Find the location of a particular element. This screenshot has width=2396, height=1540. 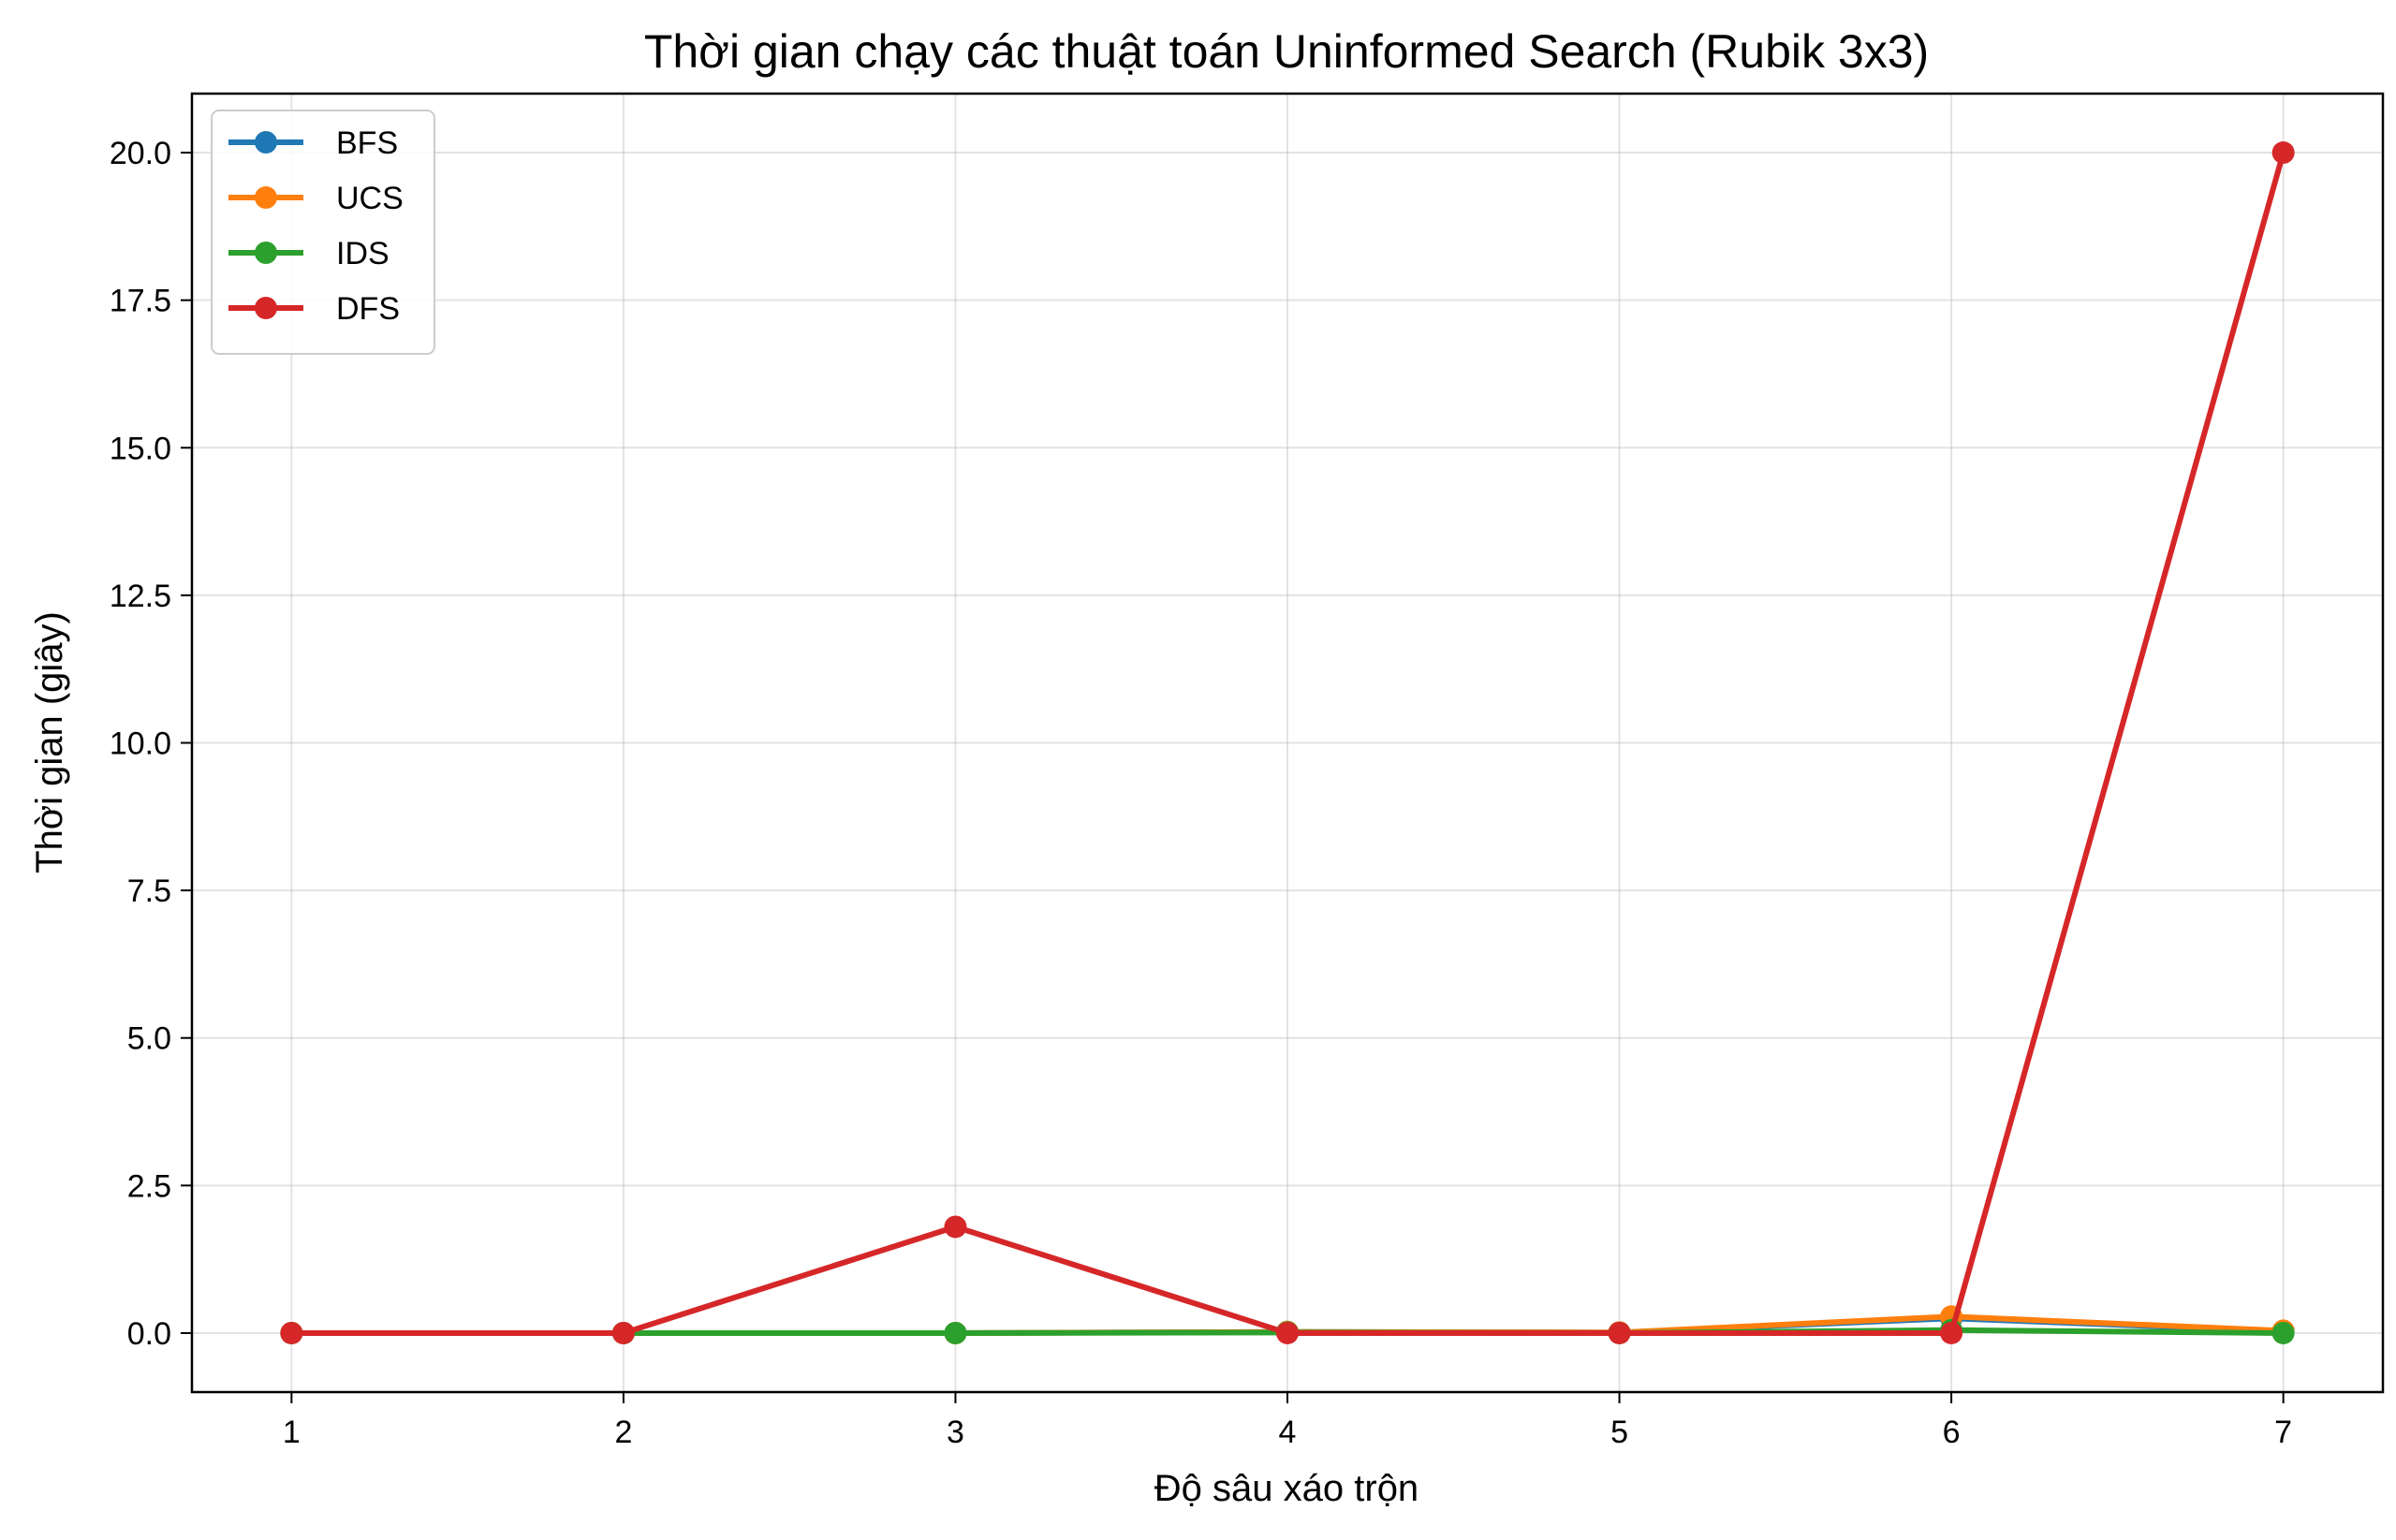

x-tick-label: 7 is located at coordinates (2283, 1432).